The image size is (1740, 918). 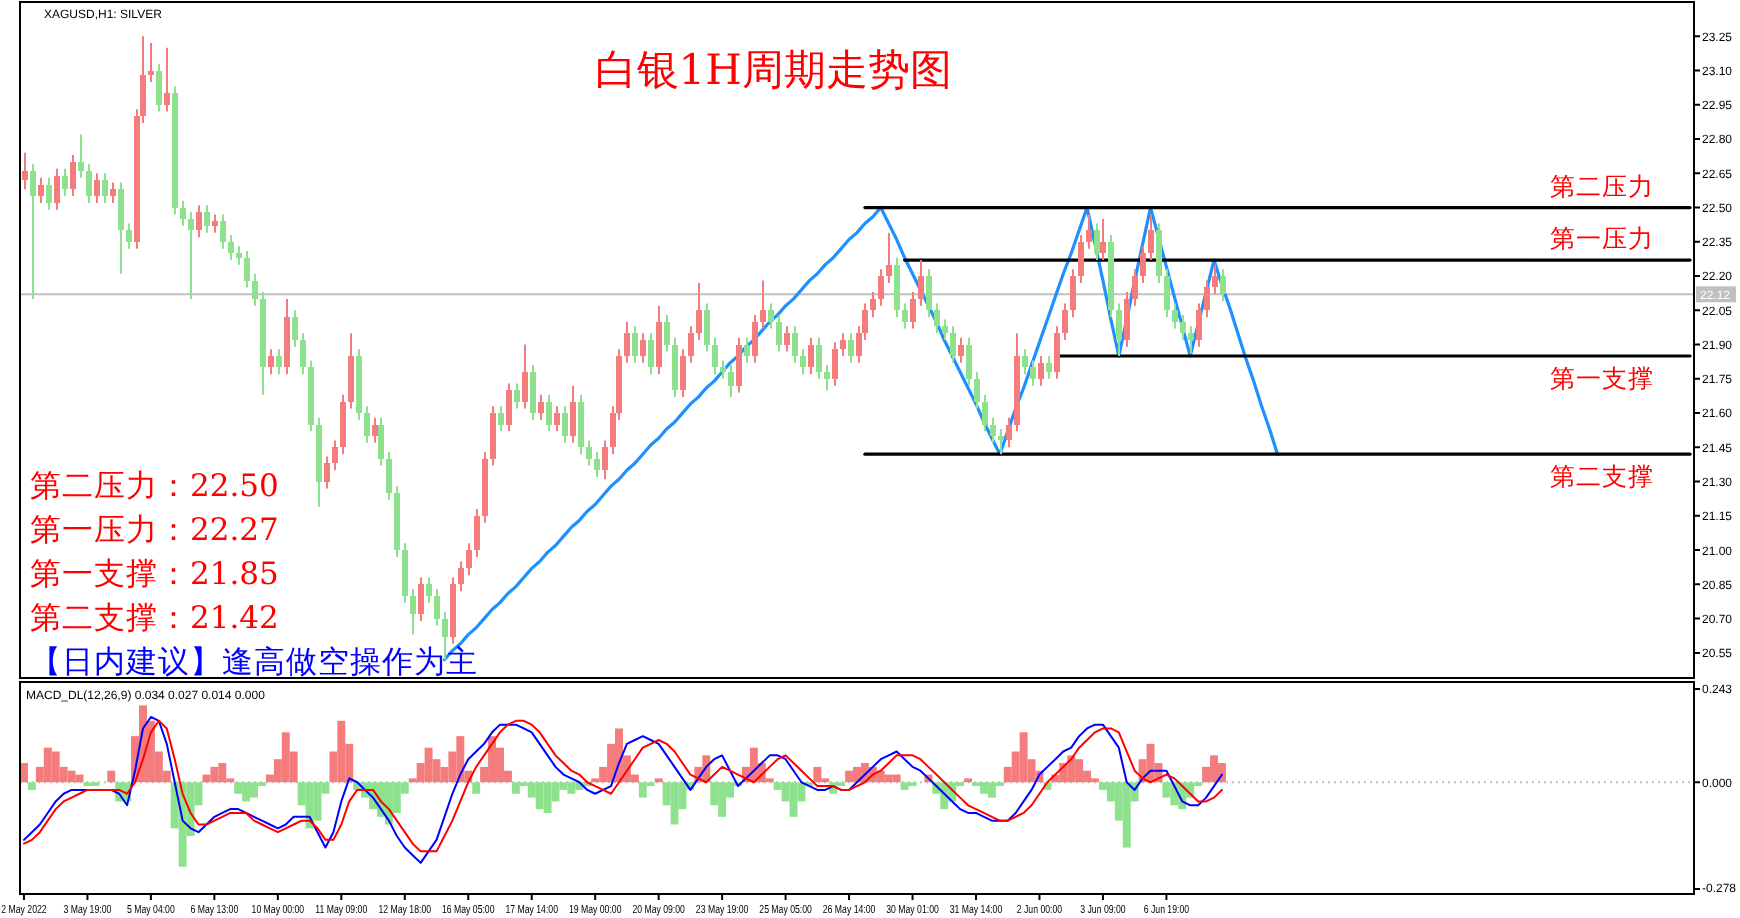 What do you see at coordinates (1602, 185) in the screenshot?
I see `legend-label: 第二压力` at bounding box center [1602, 185].